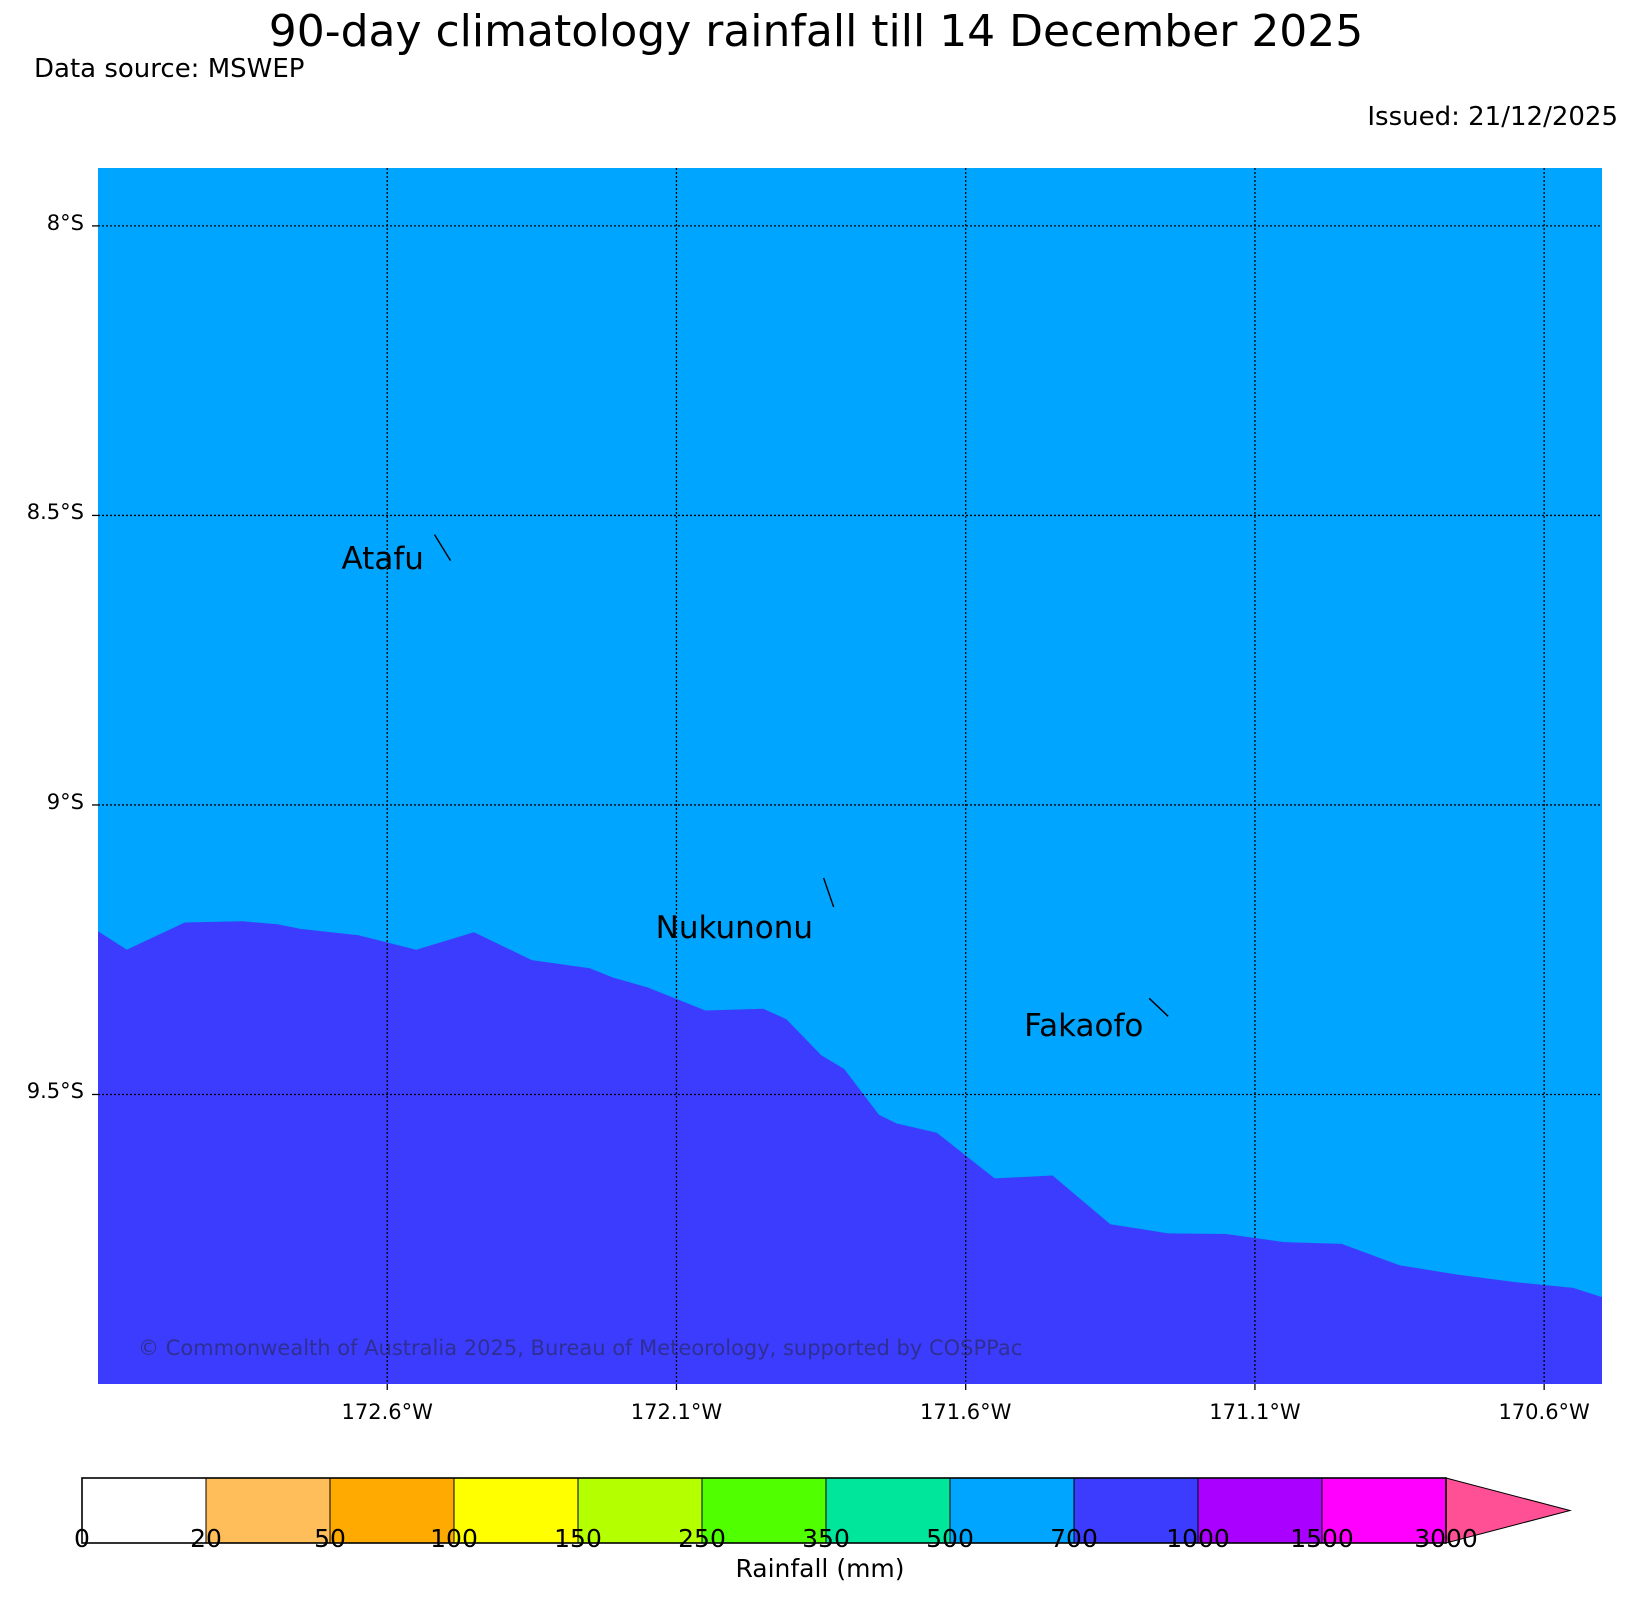 The width and height of the screenshot is (1632, 1609). What do you see at coordinates (55, 1091) in the screenshot?
I see `lat-tick-label: 9.5°S` at bounding box center [55, 1091].